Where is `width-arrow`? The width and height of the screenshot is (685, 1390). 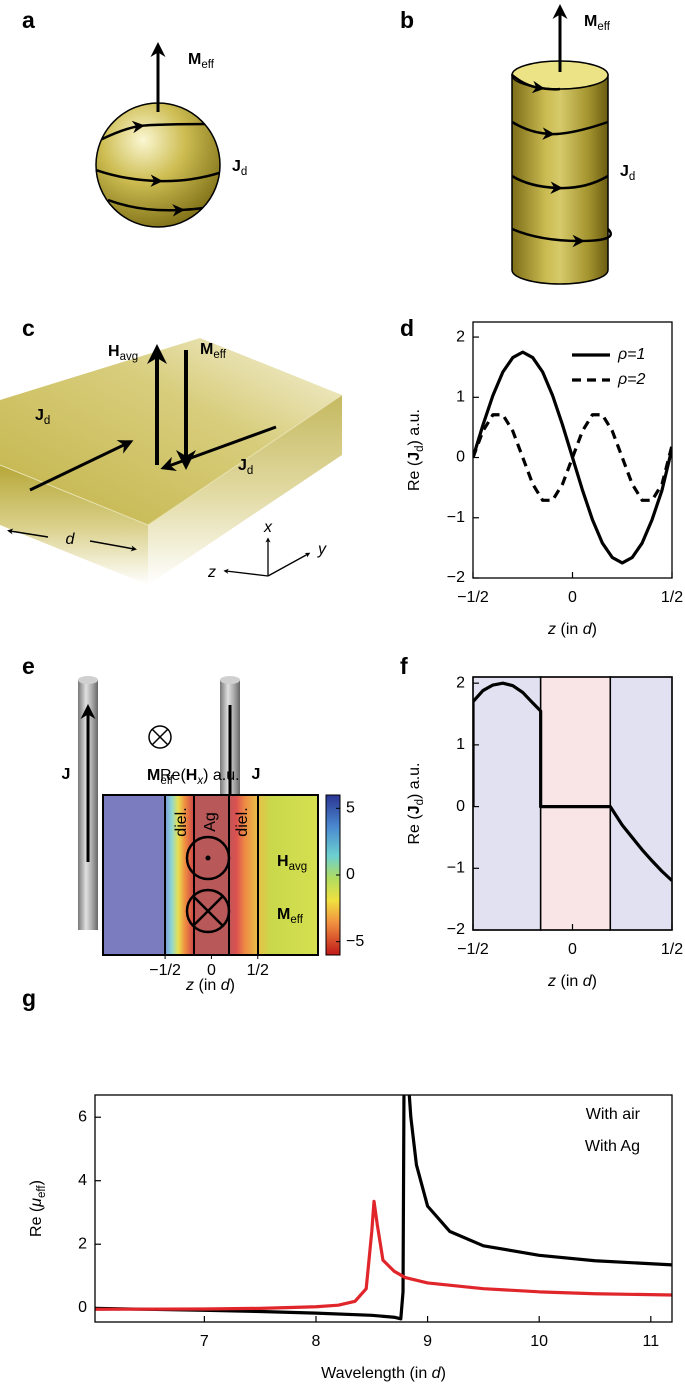 width-arrow is located at coordinates (113, 546).